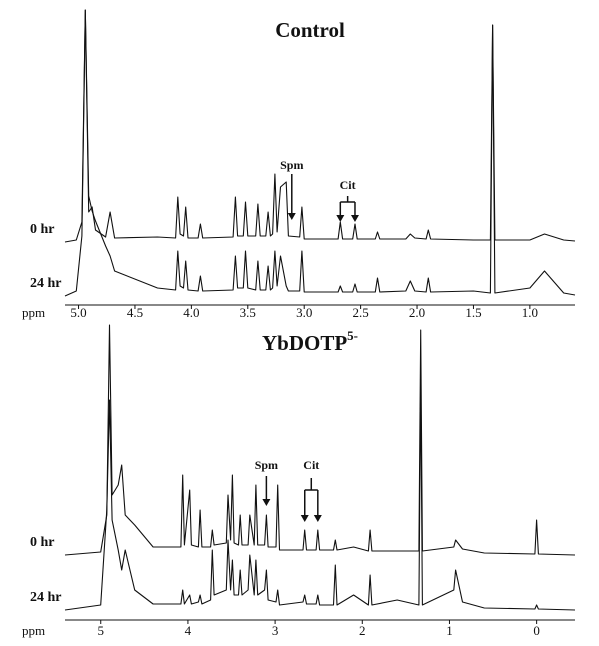  Describe the element at coordinates (536, 630) in the screenshot. I see `x-tick-label: 0` at that location.